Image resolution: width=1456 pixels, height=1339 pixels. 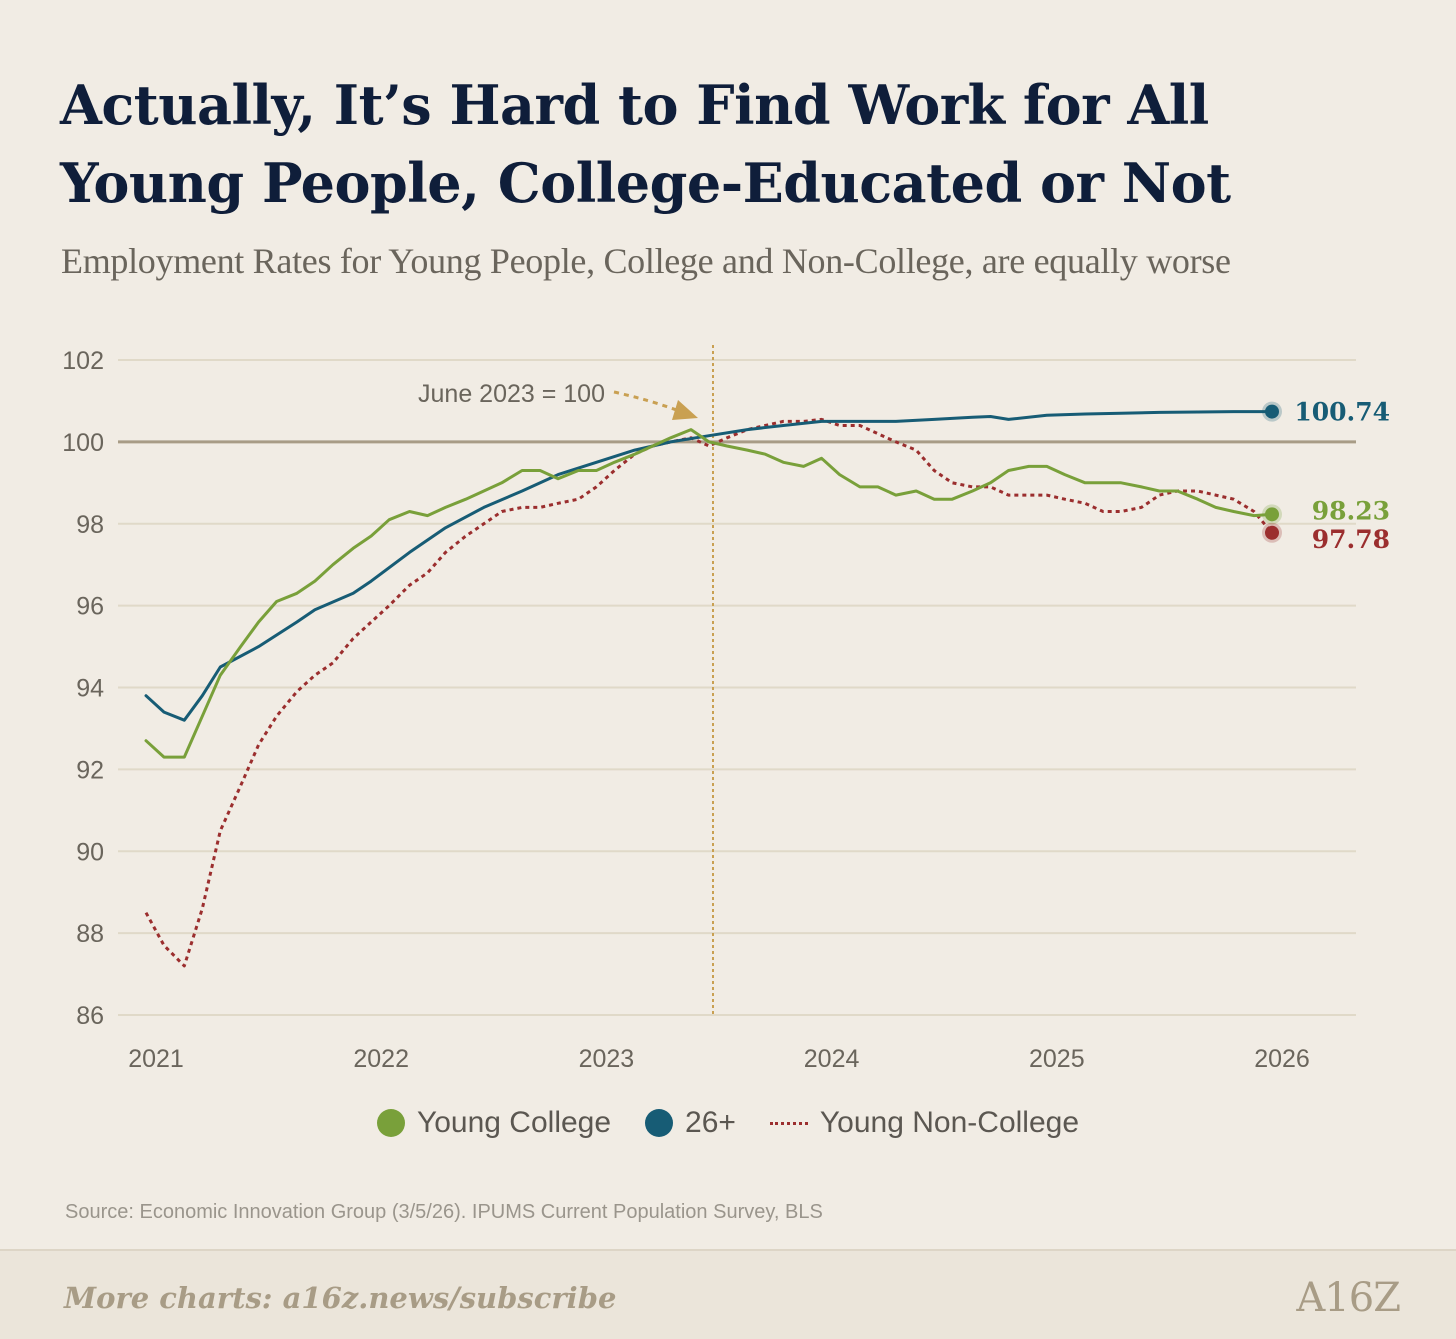 What do you see at coordinates (90, 770) in the screenshot?
I see `y-tick-label-92: 92` at bounding box center [90, 770].